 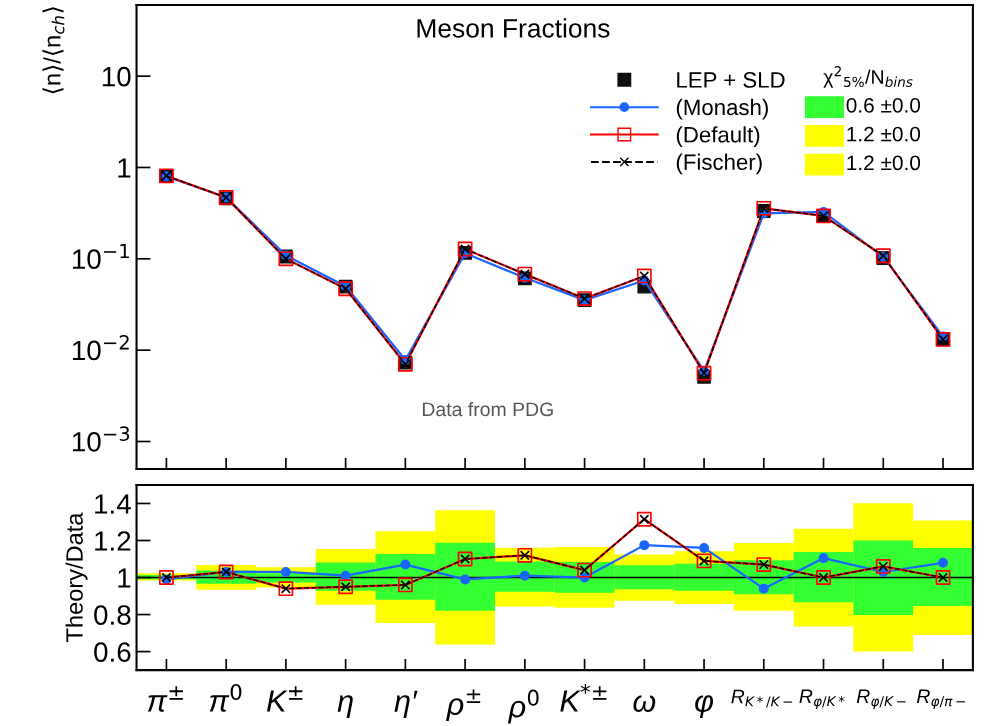 I want to click on x-tick-label: η′, so click(x=406, y=704).